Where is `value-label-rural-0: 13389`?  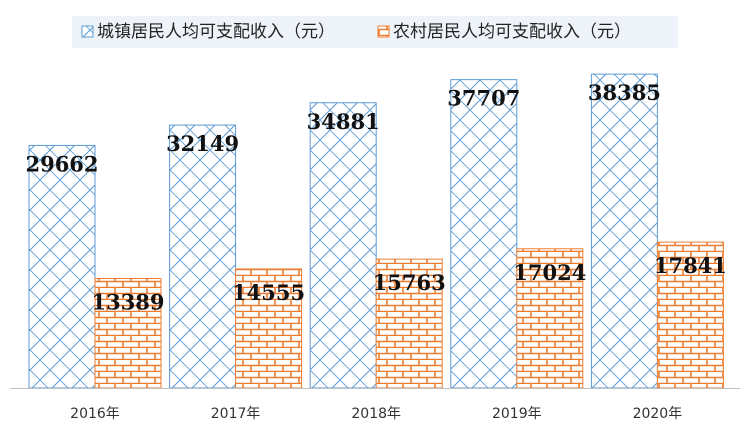 value-label-rural-0: 13389 is located at coordinates (127, 302).